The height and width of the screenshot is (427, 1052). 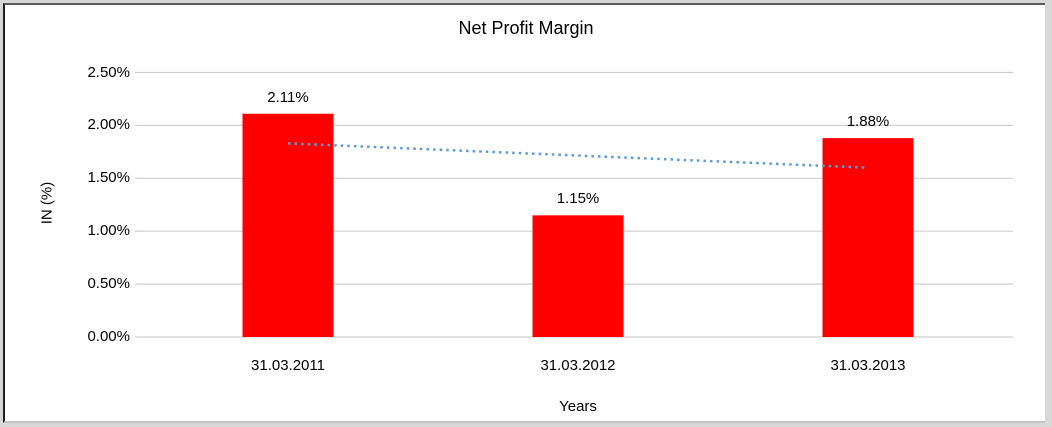 I want to click on y-axis-title: IN (%), so click(x=47, y=203).